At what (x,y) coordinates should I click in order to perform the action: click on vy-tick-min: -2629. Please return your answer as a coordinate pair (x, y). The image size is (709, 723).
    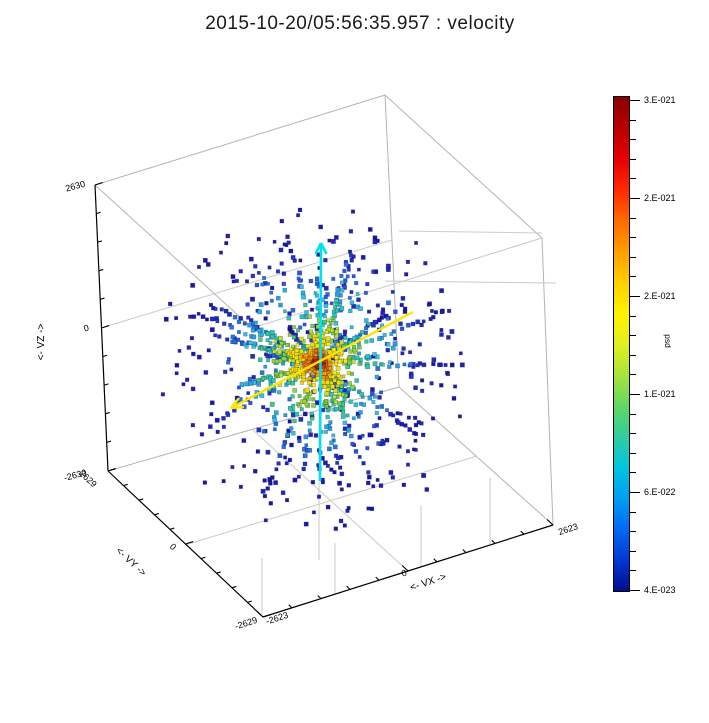
    Looking at the image, I should click on (246, 623).